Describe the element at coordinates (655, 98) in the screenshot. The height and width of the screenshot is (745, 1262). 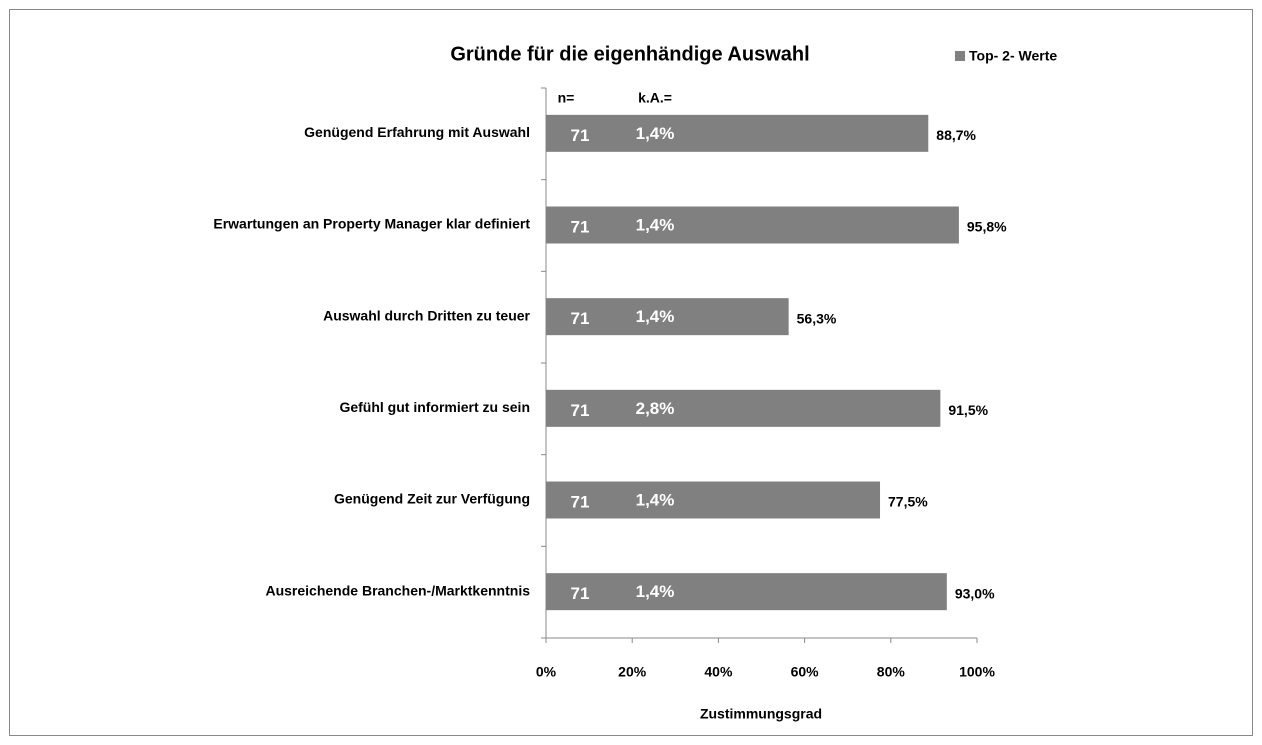
I see `ka-header: k.A.=` at that location.